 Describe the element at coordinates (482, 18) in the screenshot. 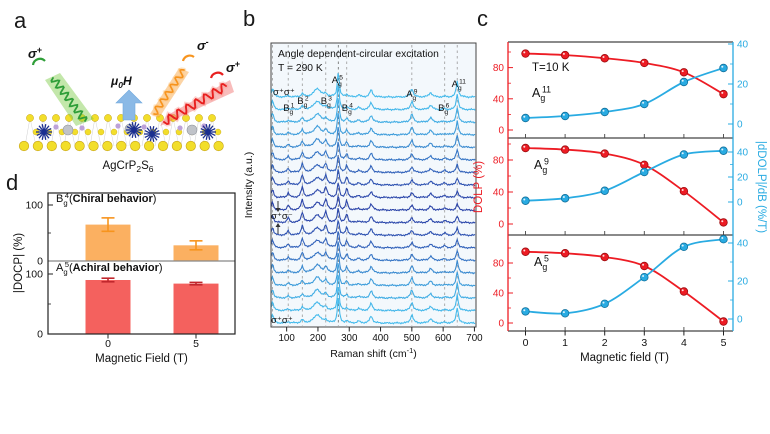

I see `panel-c-letter: c` at that location.